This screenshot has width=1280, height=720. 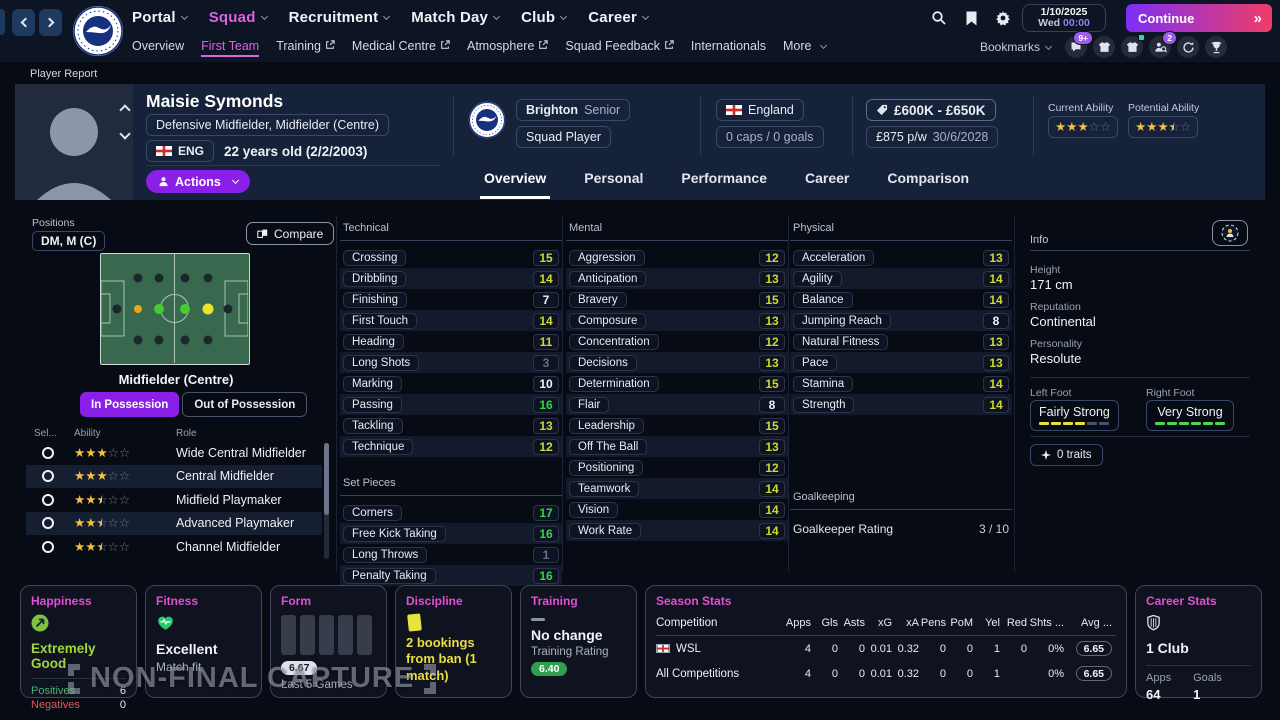 I want to click on attribute-row-acceleration: Acceleration 13, so click(x=901, y=257).